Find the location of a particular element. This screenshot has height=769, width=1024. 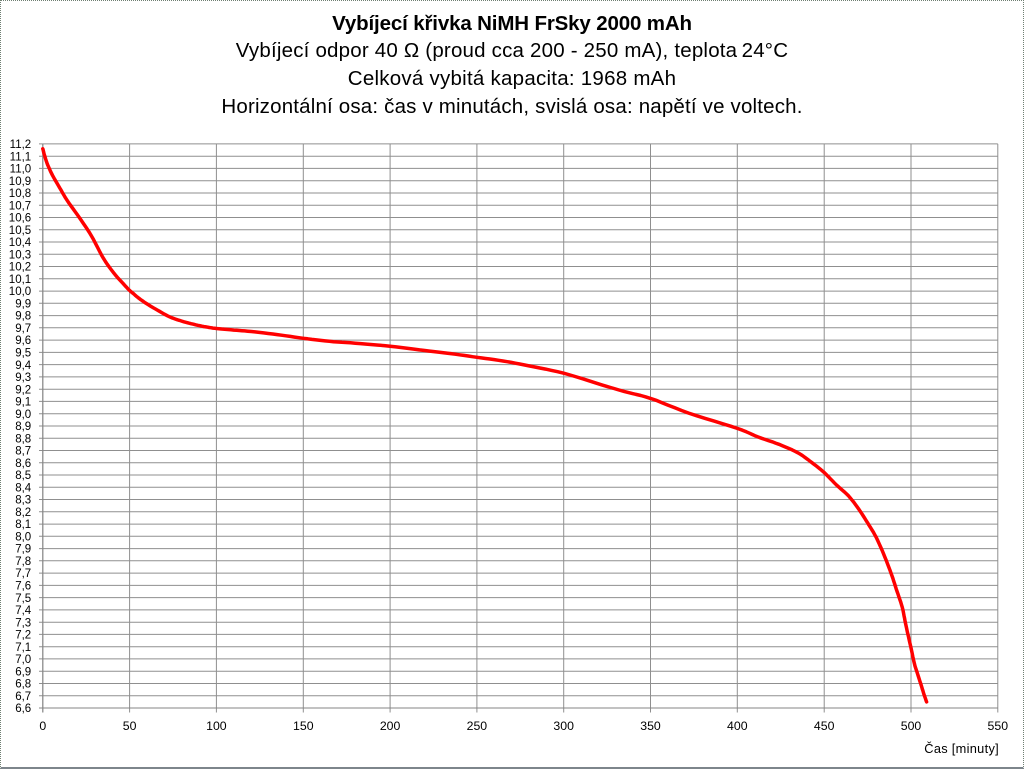

svg-text: 8,0 is located at coordinates (23, 538).